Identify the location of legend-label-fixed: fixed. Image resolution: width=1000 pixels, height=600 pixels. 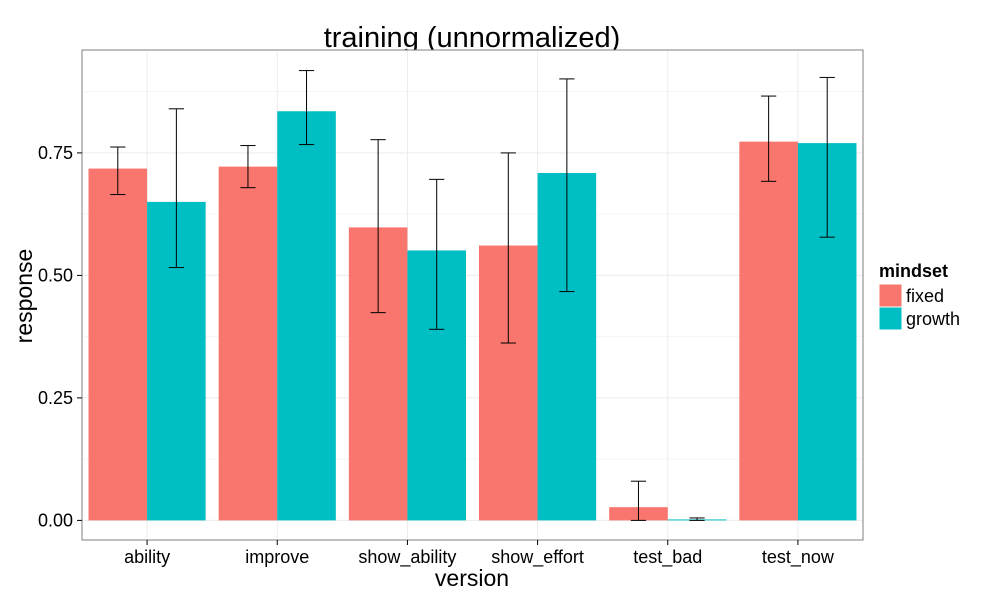
(925, 296).